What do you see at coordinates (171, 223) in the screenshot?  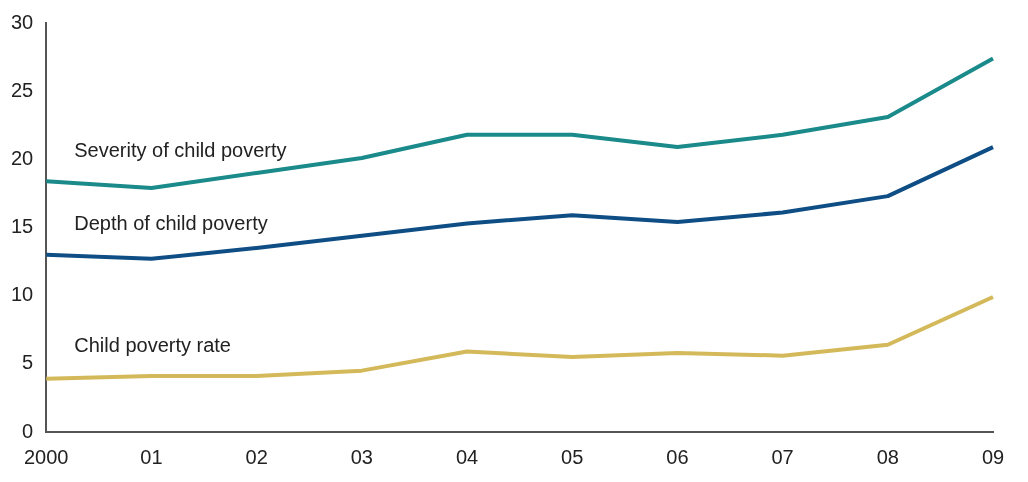 I see `series-label: Depth of child poverty` at bounding box center [171, 223].